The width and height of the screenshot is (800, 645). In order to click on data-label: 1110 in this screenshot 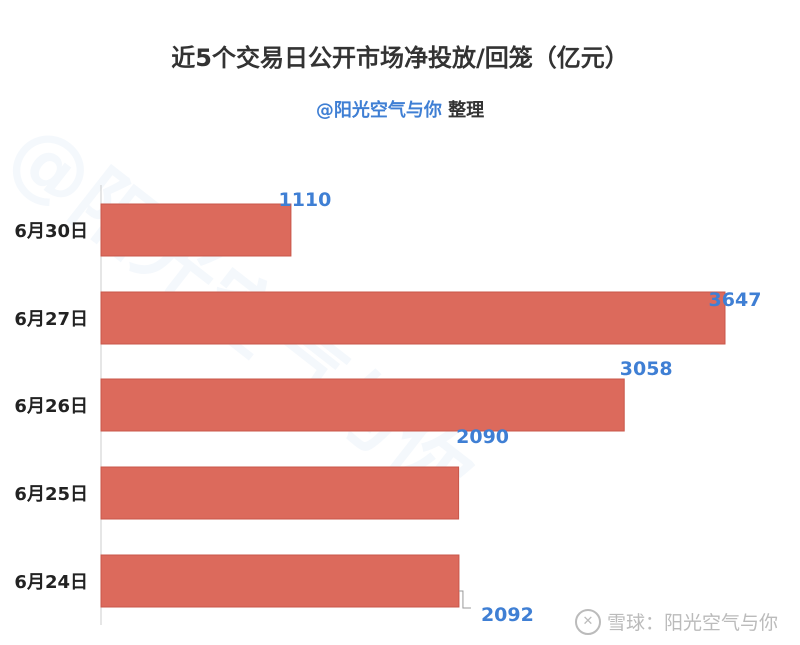, I will do `click(304, 200)`.